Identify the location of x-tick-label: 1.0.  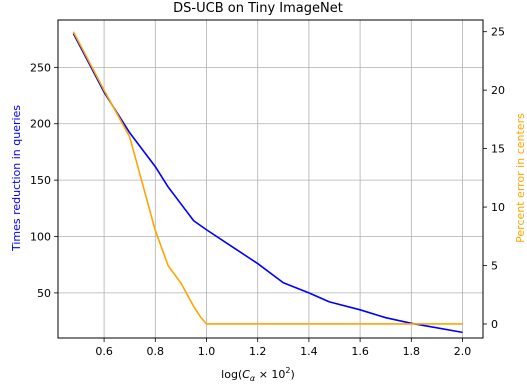
(207, 351).